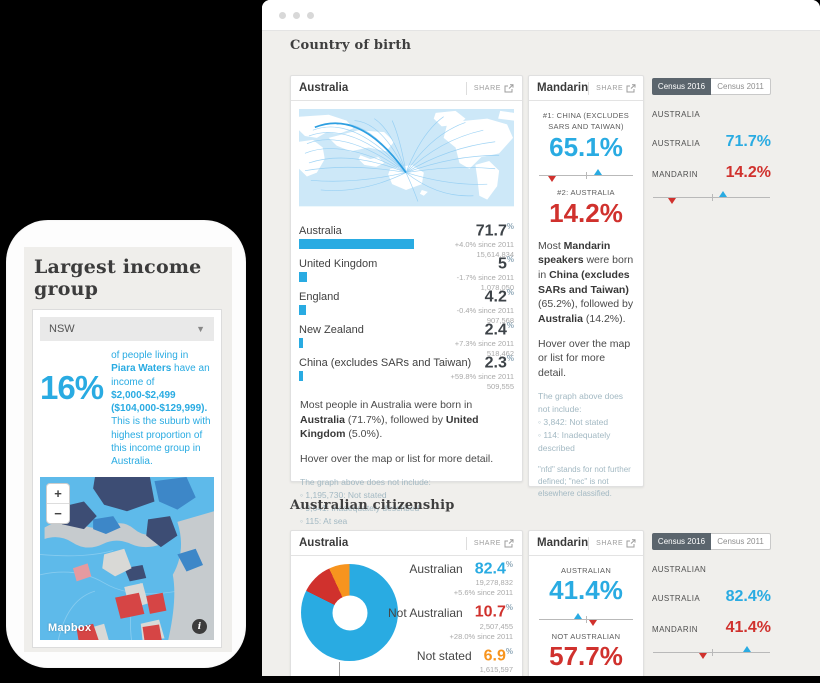 This screenshot has height=683, width=820. Describe the element at coordinates (339, 669) in the screenshot. I see `donut-callout-line` at that location.